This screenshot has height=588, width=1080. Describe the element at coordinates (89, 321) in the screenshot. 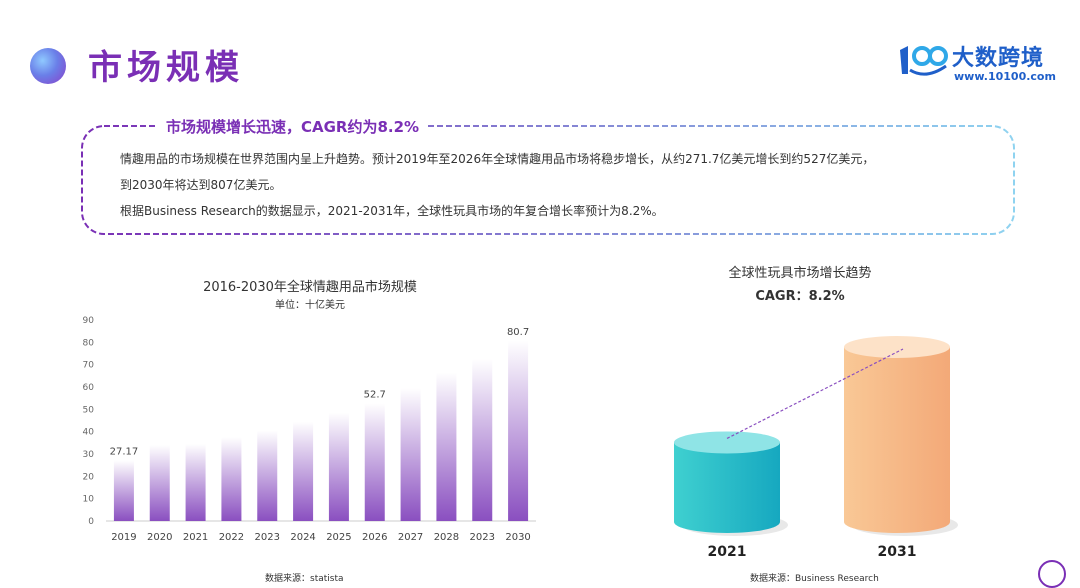

I see `y-tick-label: 90` at that location.